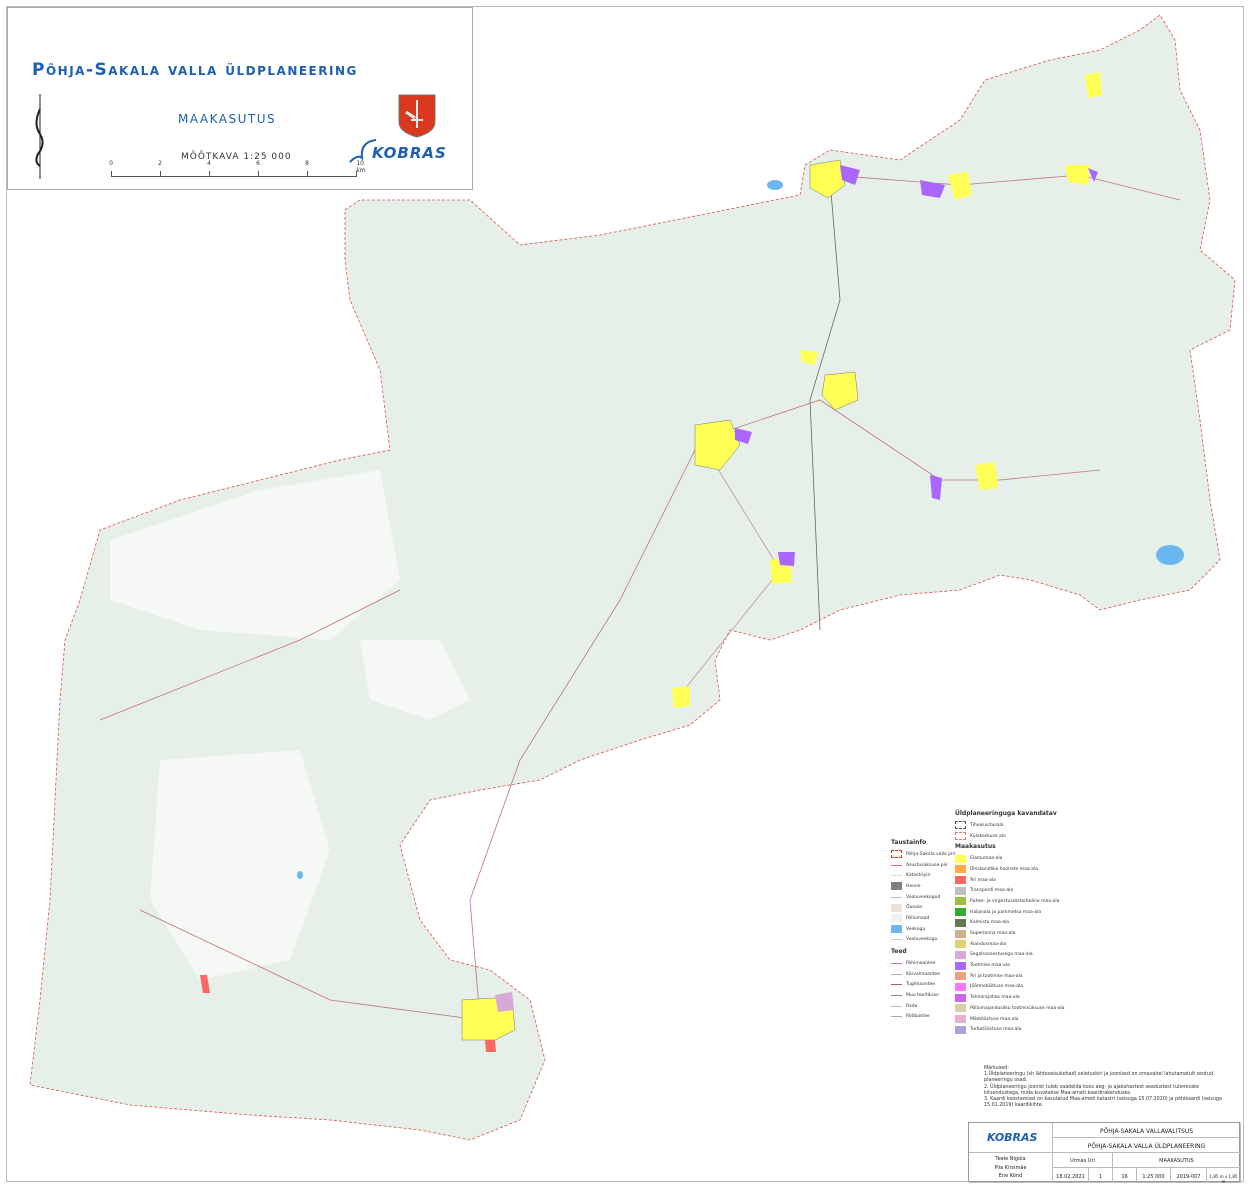 This screenshot has width=1250, height=1188. What do you see at coordinates (931, 875) in the screenshot?
I see `legend-item: Katastripiir` at bounding box center [931, 875].